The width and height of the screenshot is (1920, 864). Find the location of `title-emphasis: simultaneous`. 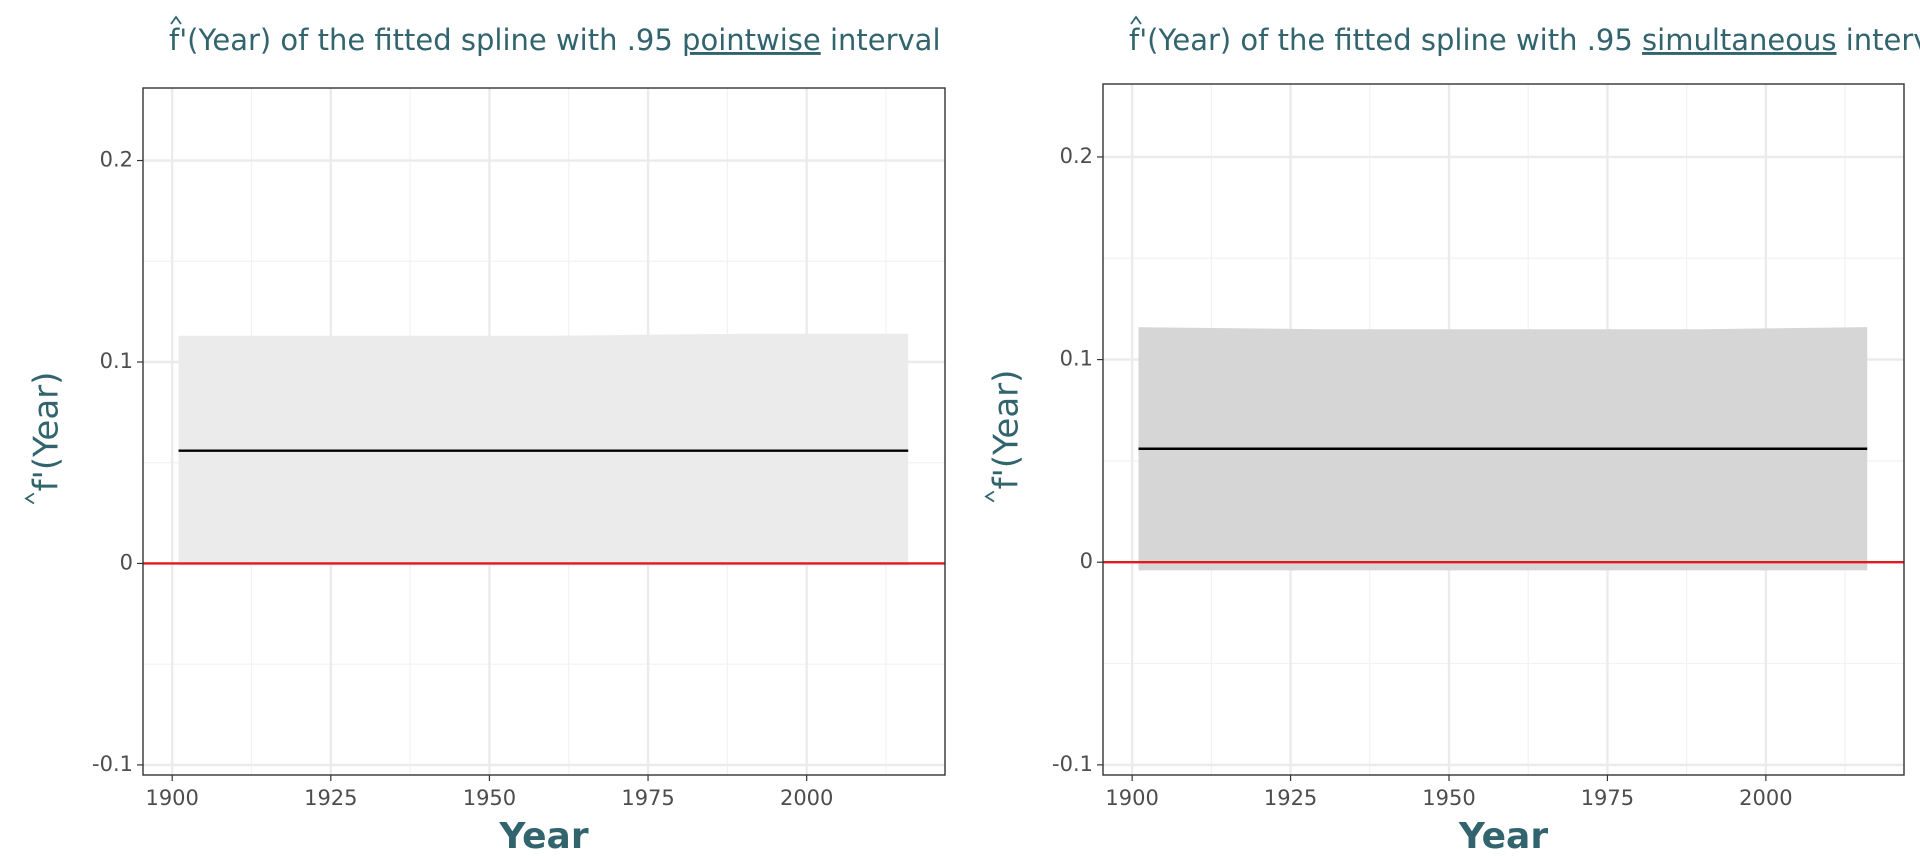

title-emphasis: simultaneous is located at coordinates (1739, 40).